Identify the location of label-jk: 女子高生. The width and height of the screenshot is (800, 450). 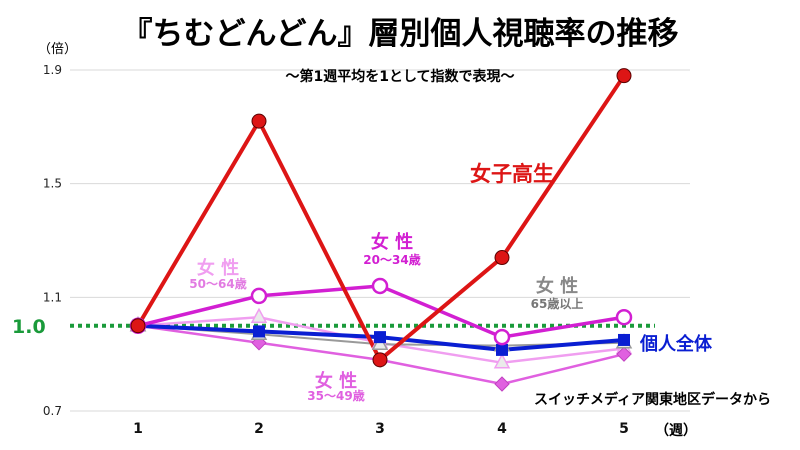
(512, 174).